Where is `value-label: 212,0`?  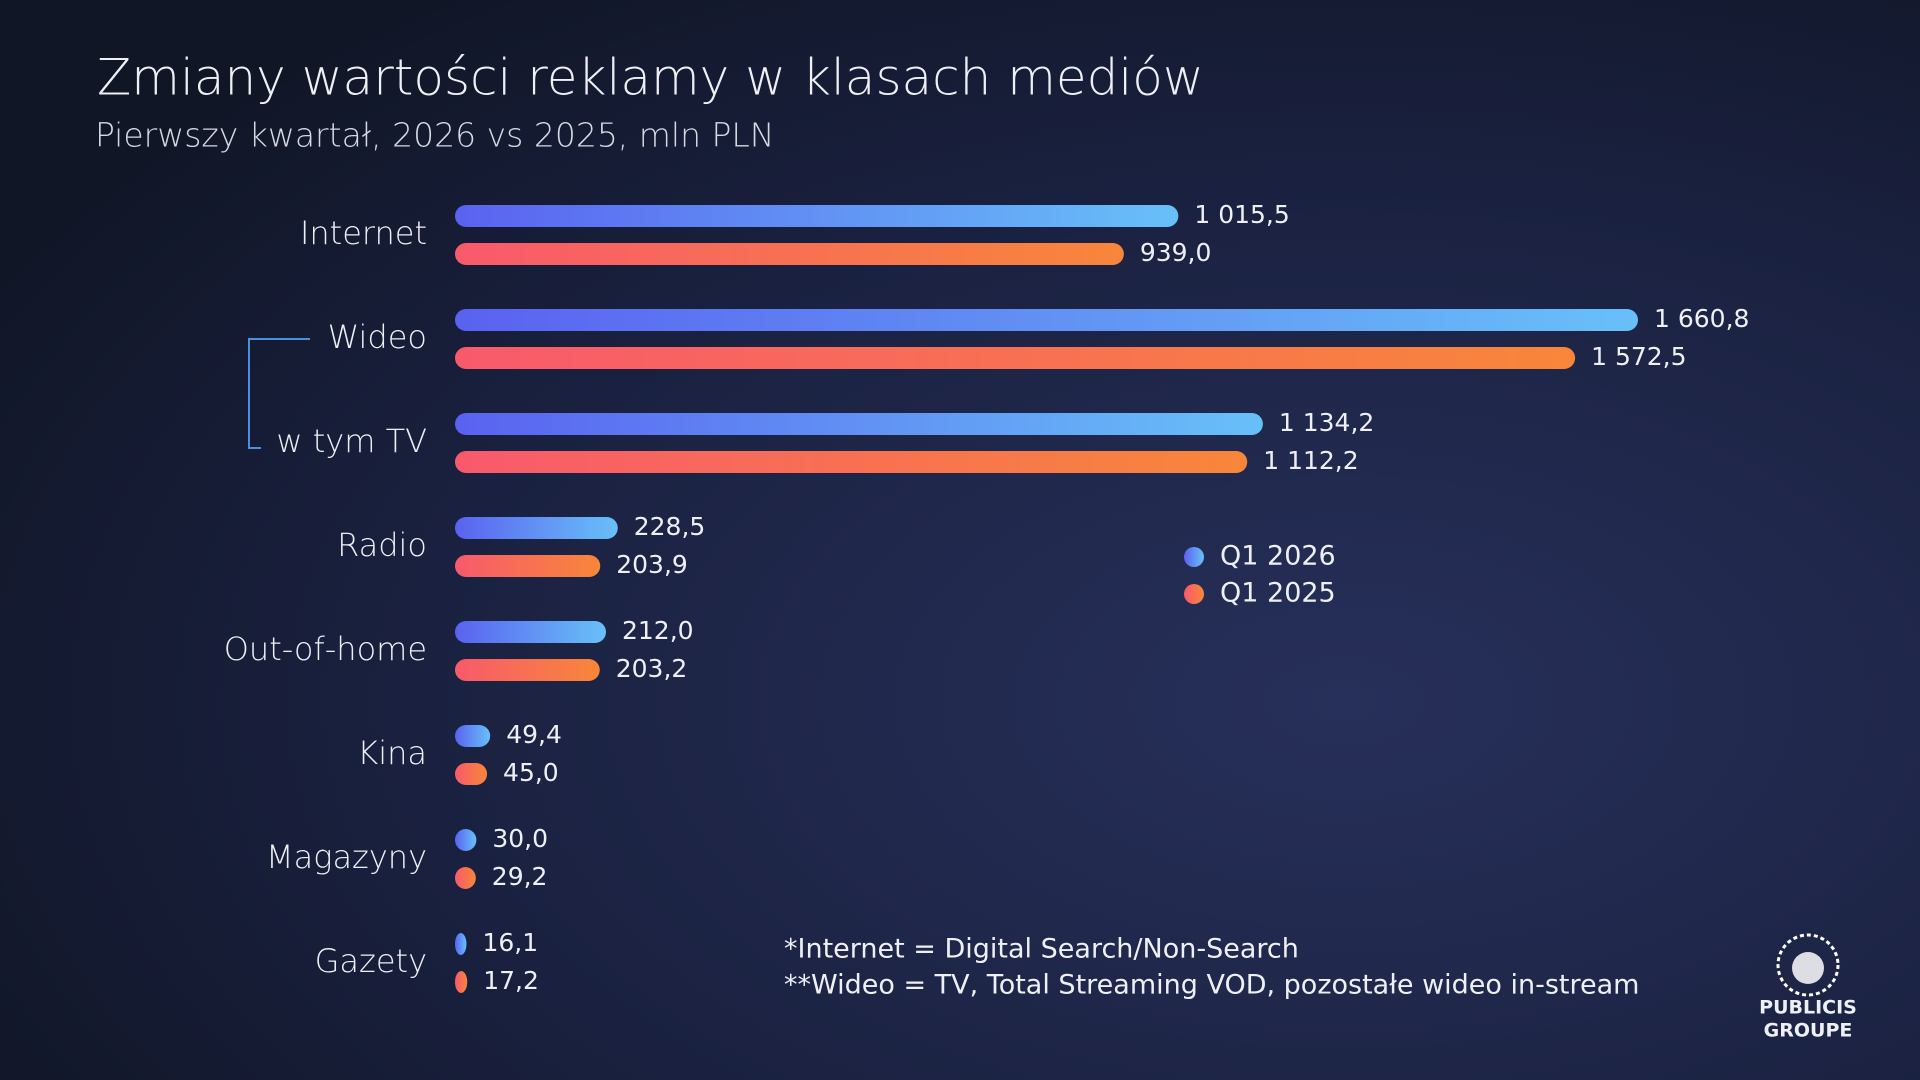 value-label: 212,0 is located at coordinates (658, 630).